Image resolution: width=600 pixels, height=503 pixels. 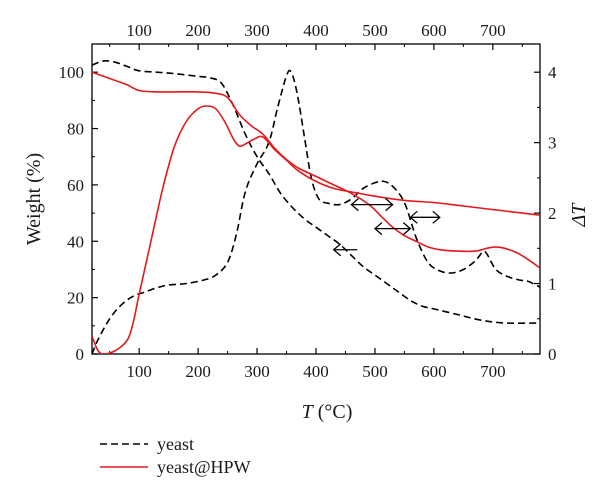 I want to click on y-left-tick-label: 80, so click(x=75, y=129).